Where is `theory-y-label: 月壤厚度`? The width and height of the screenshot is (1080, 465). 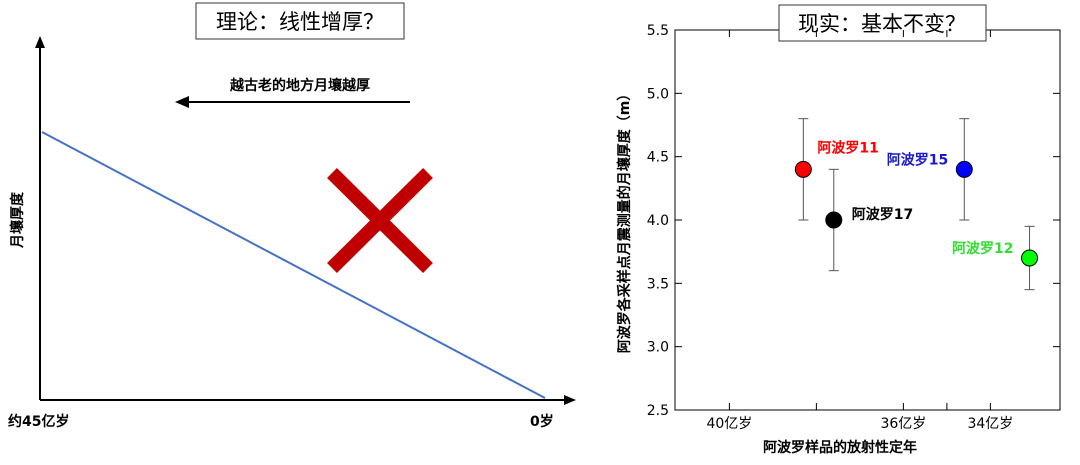 theory-y-label: 月壤厚度 is located at coordinates (17, 220).